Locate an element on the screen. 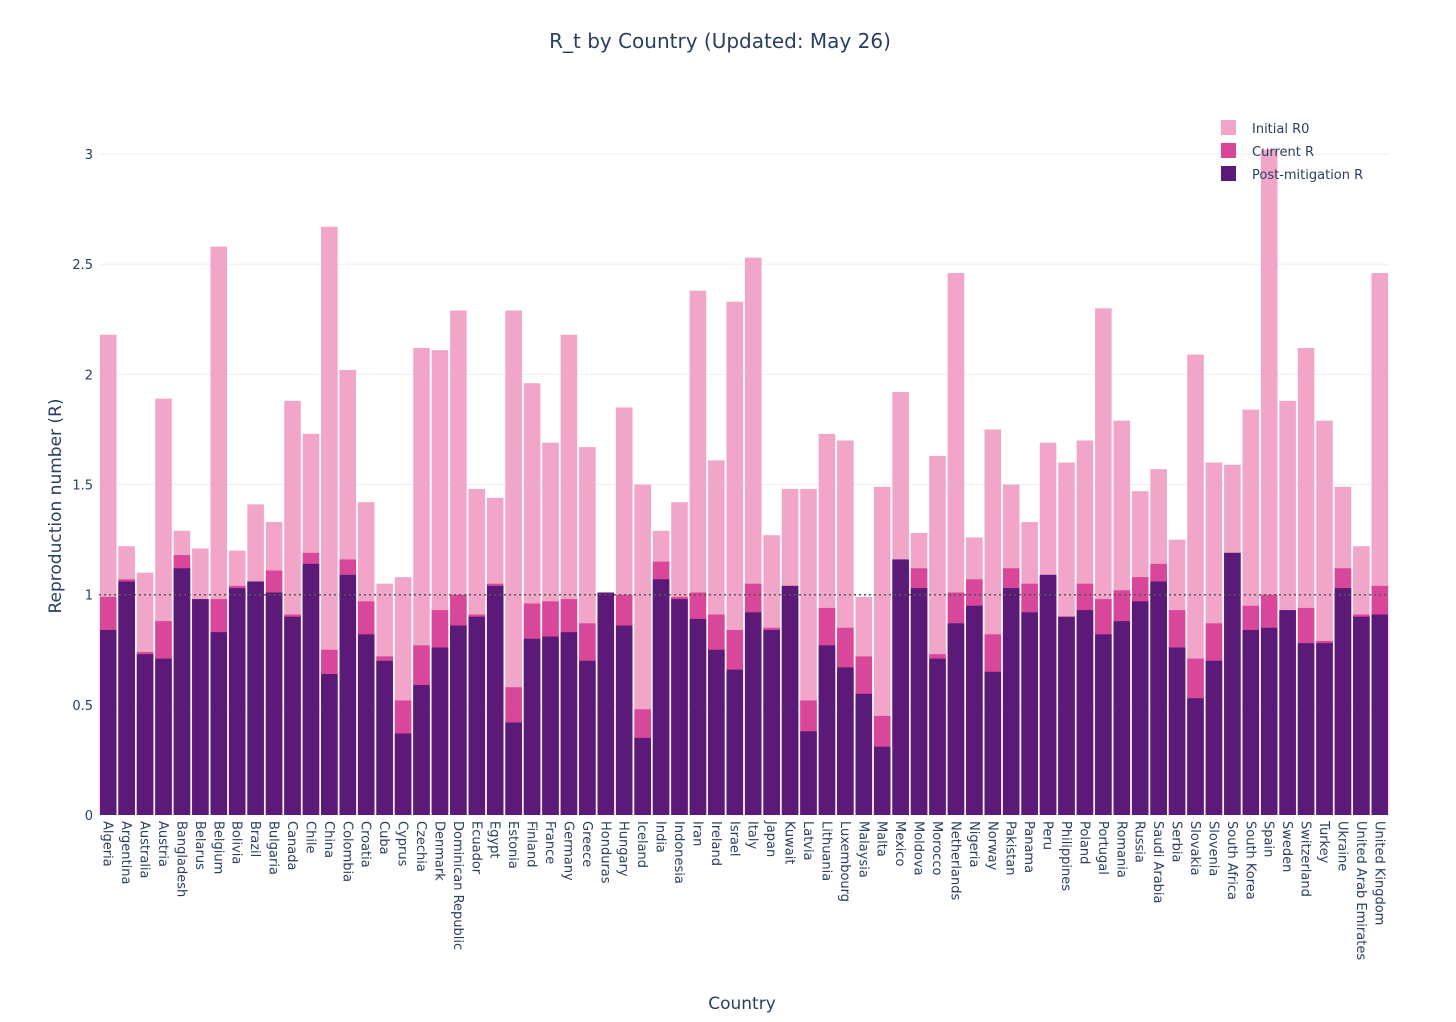 The image size is (1456, 1022). bar-post-france is located at coordinates (550, 725).